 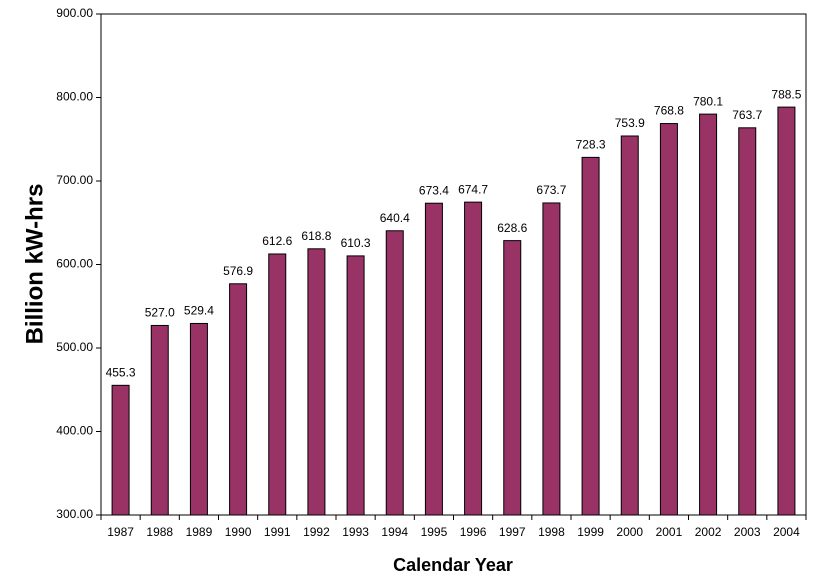 What do you see at coordinates (434, 532) in the screenshot?
I see `x-tick-label: 1995` at bounding box center [434, 532].